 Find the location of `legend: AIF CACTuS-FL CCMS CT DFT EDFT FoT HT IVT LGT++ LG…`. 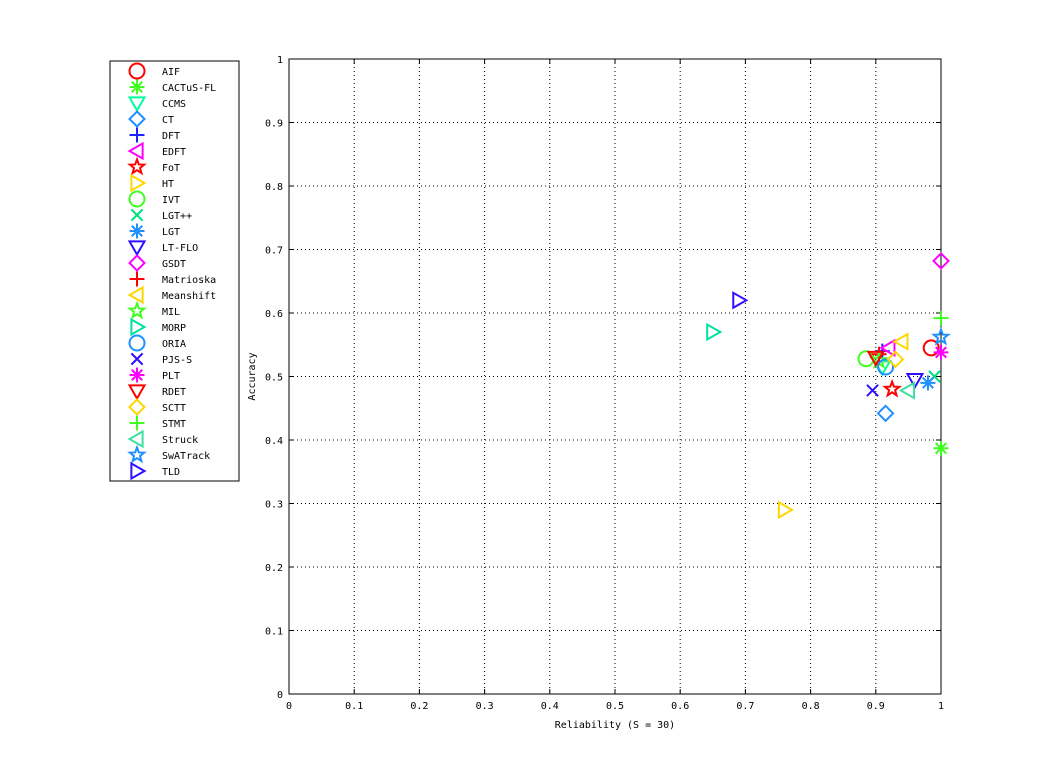

legend: AIF CACTuS-FL CCMS CT DFT EDFT FoT HT IVT LGT++ LG… is located at coordinates (174, 271).